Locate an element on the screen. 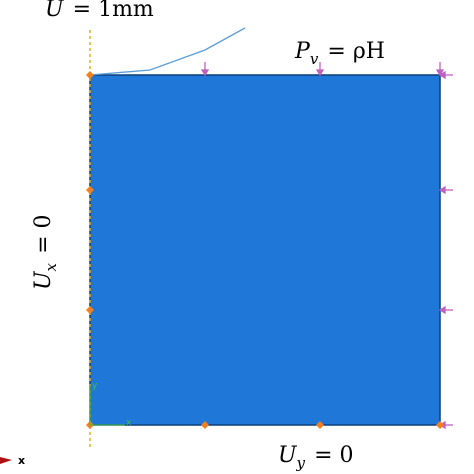  label-part: v is located at coordinates (314, 59).